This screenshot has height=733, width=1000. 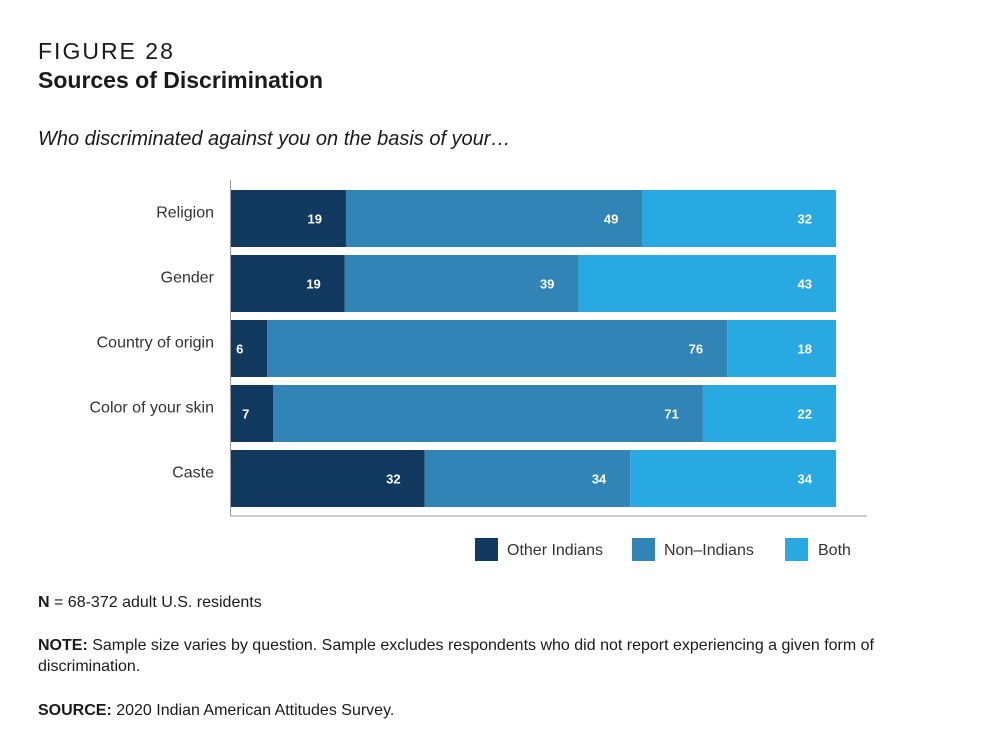 I want to click on data-label-gender-both: 43, so click(x=805, y=284).